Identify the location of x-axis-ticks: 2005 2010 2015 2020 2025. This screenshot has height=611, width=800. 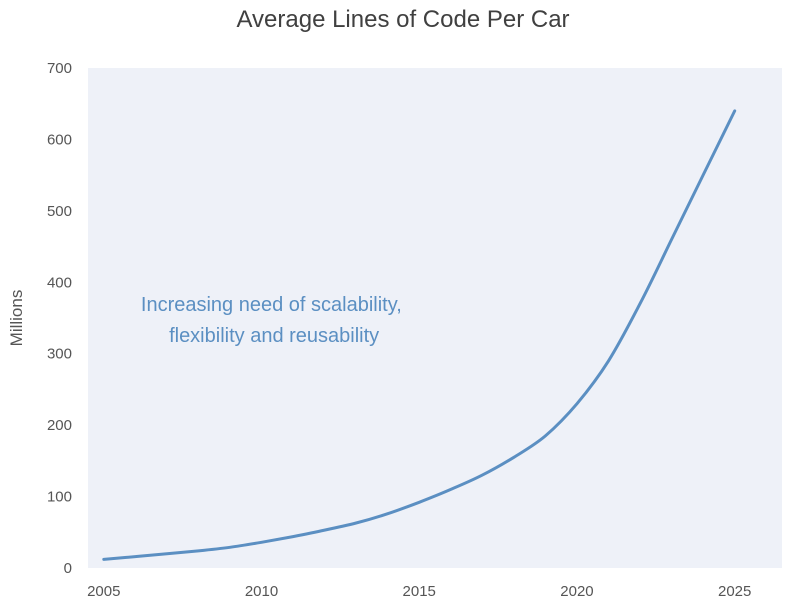
(419, 591).